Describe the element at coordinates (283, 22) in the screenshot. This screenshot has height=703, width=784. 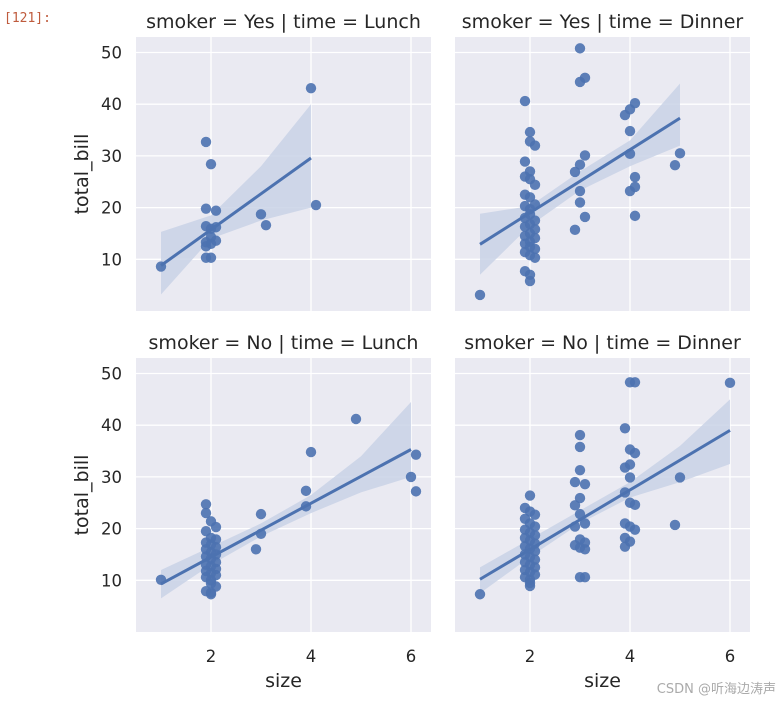
I see `panel-title: smoker = Yes | time = Lunch` at that location.